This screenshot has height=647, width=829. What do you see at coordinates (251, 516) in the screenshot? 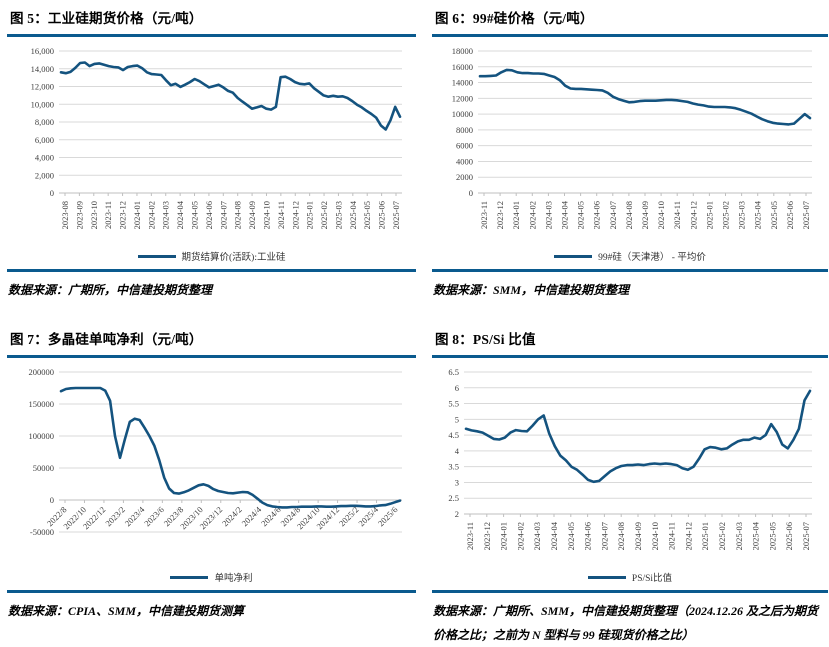
I see `svg-text: 2024/4` at bounding box center [251, 516].